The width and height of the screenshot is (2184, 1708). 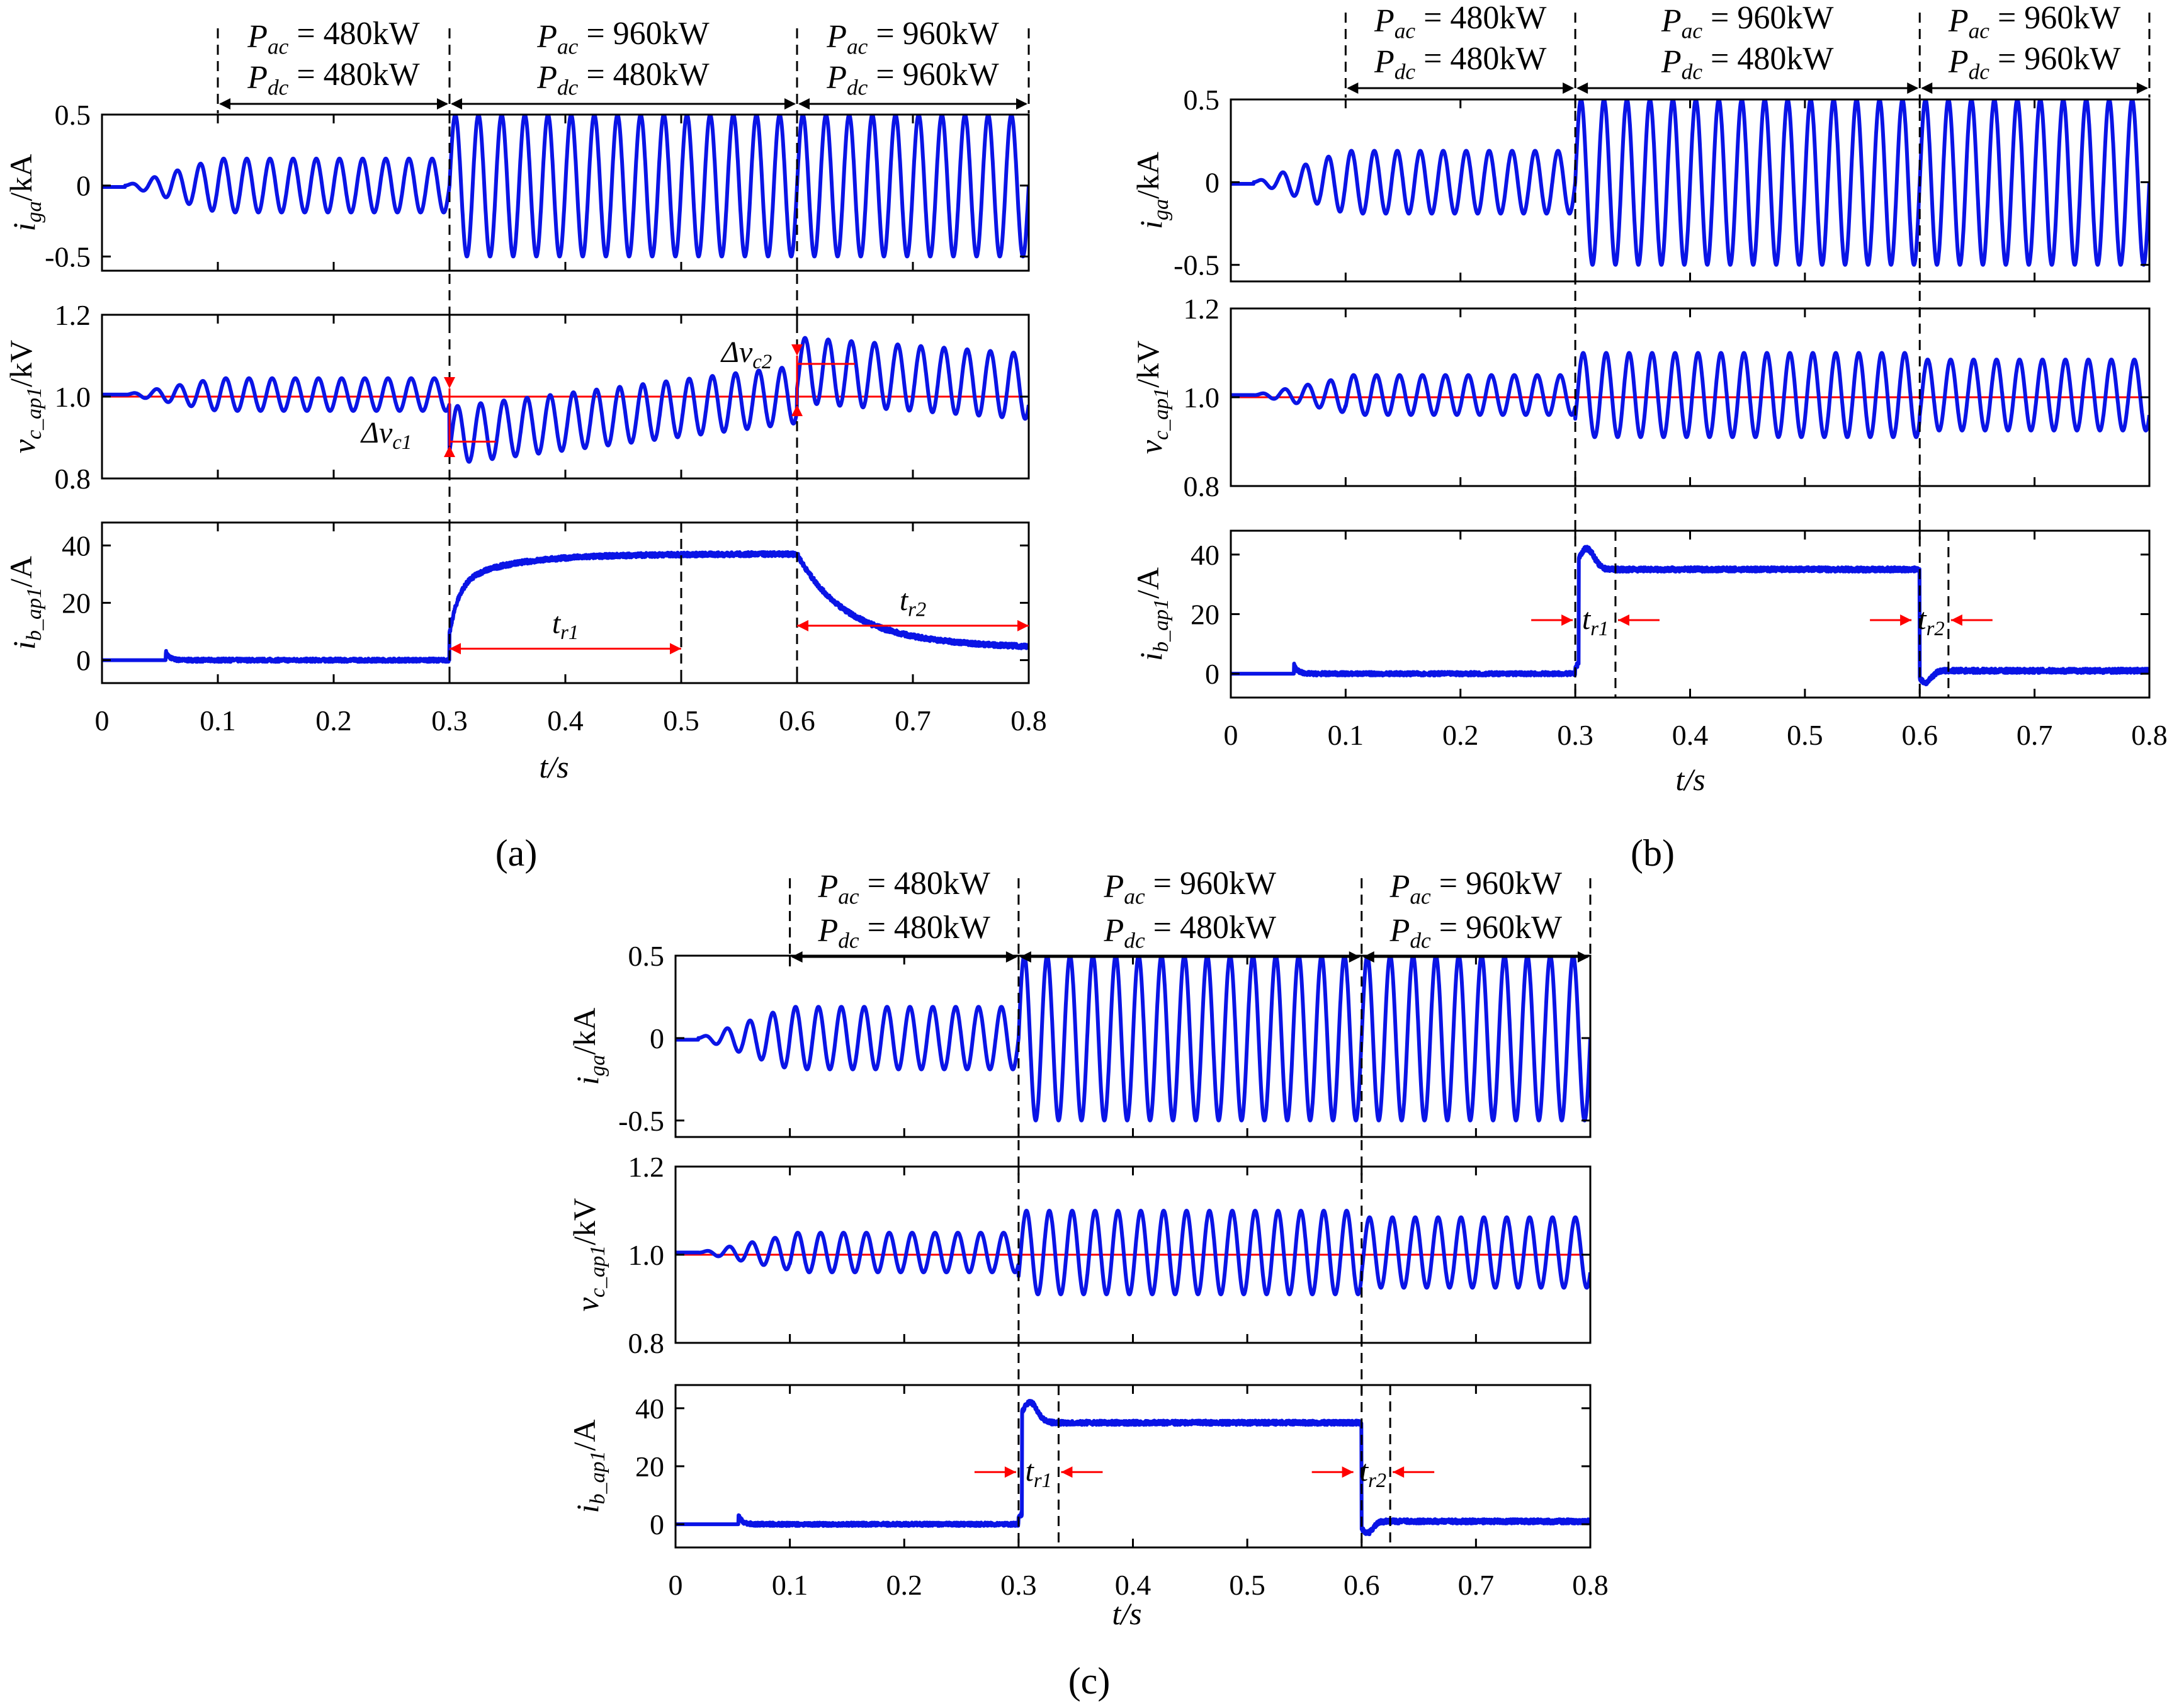 I want to click on y-axis-label: ib_ap1/A, so click(x=24, y=603).